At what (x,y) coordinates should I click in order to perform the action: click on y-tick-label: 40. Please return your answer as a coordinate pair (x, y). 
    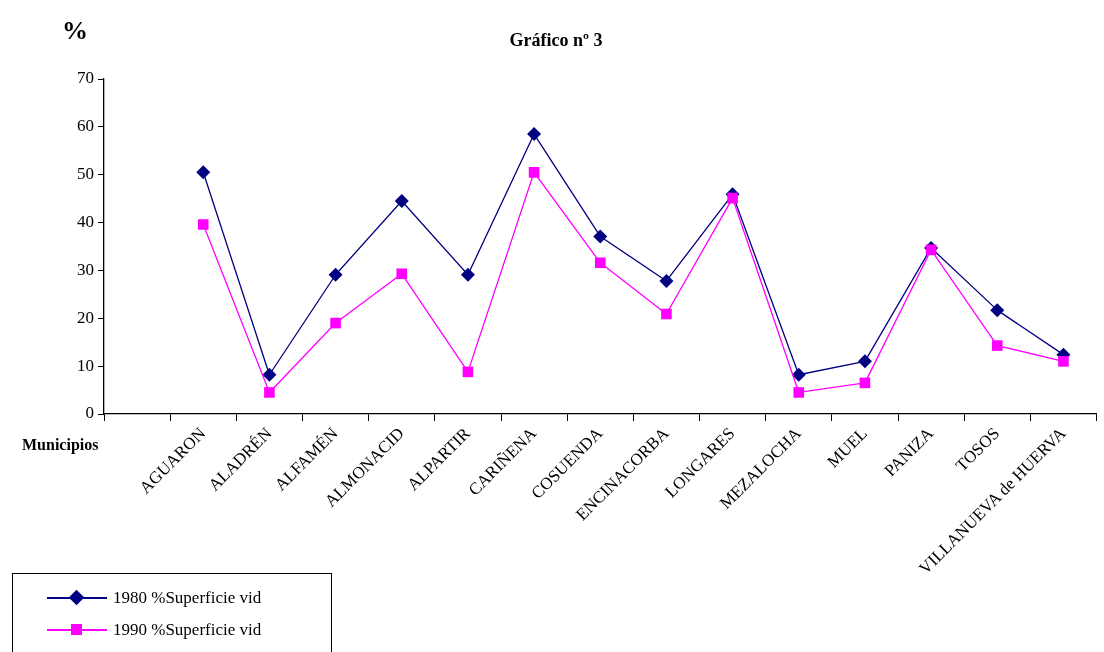
    Looking at the image, I should click on (85, 222).